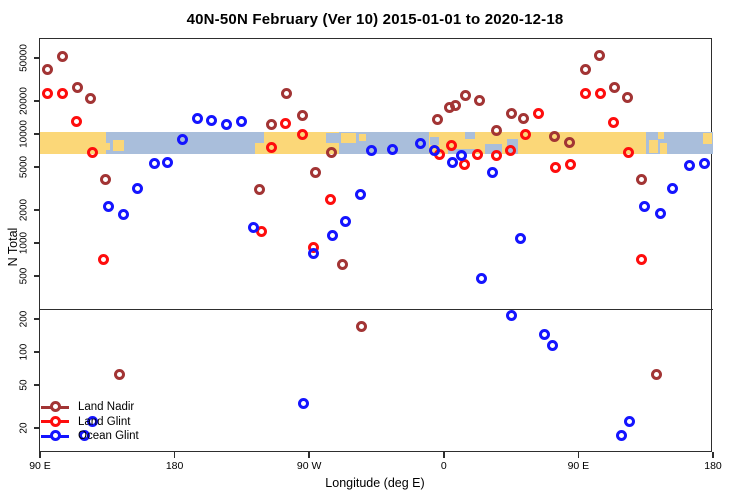  I want to click on legend-label-ocean-glint: Ocean Glint, so click(108, 436).